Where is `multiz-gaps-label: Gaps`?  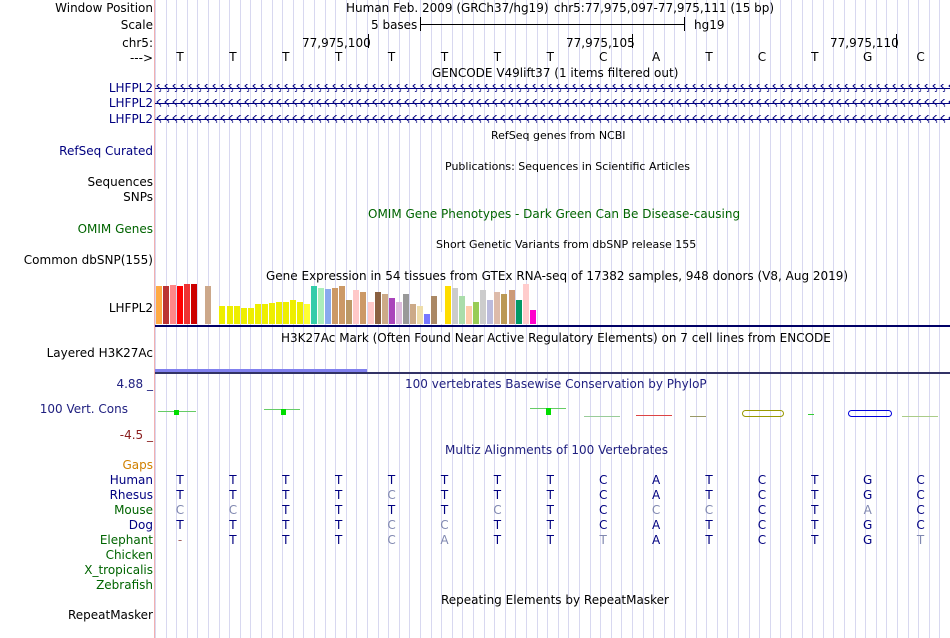 multiz-gaps-label: Gaps is located at coordinates (137, 465).